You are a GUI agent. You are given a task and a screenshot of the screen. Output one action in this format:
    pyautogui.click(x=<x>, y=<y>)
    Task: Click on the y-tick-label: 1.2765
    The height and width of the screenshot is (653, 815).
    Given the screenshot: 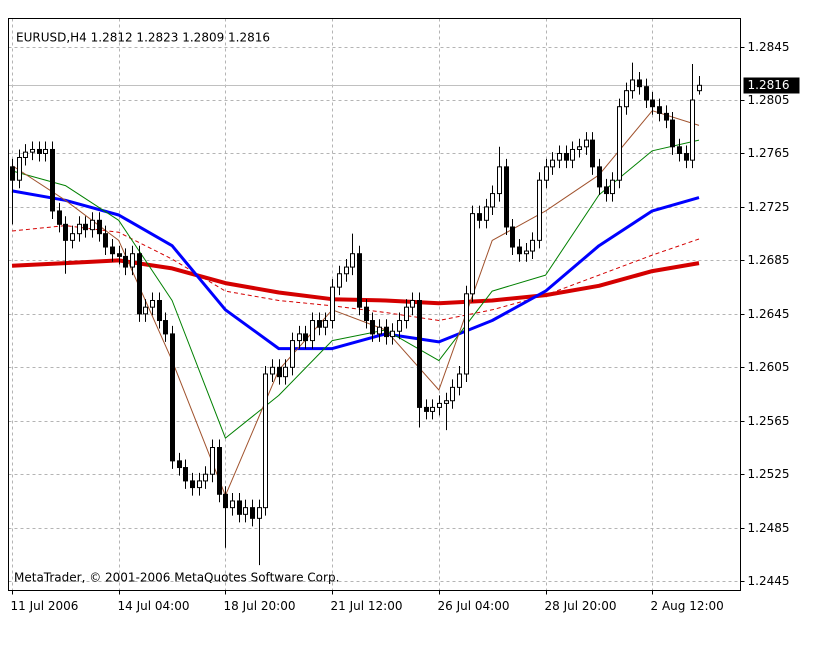 What is the action you would take?
    pyautogui.click(x=769, y=153)
    